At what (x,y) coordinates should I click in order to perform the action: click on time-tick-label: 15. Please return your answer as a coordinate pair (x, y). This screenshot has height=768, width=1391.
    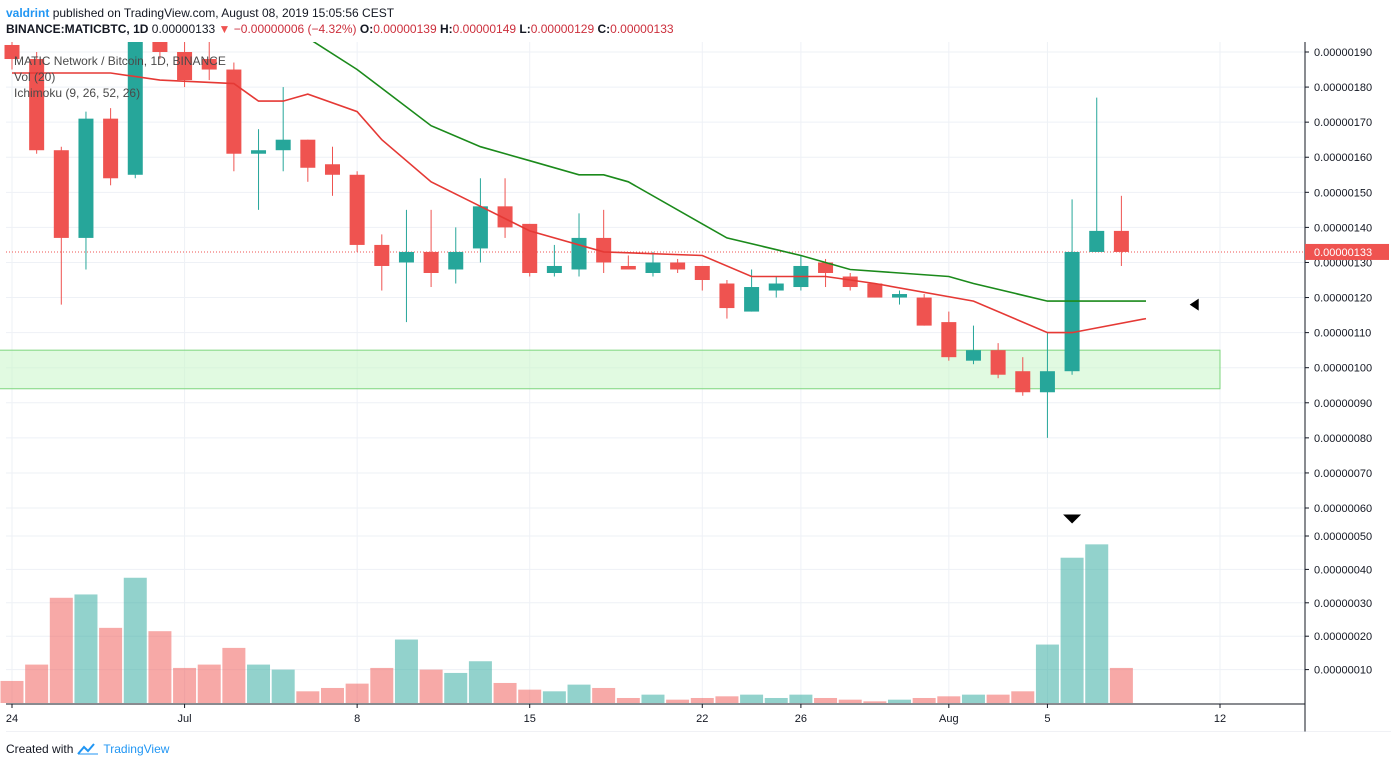
    Looking at the image, I should click on (530, 719).